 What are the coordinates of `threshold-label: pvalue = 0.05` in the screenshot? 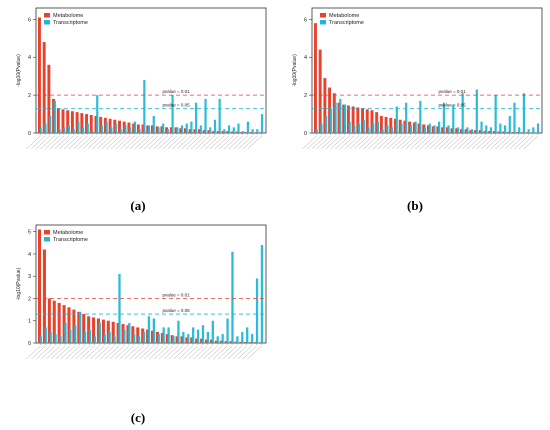 It's located at (453, 104).